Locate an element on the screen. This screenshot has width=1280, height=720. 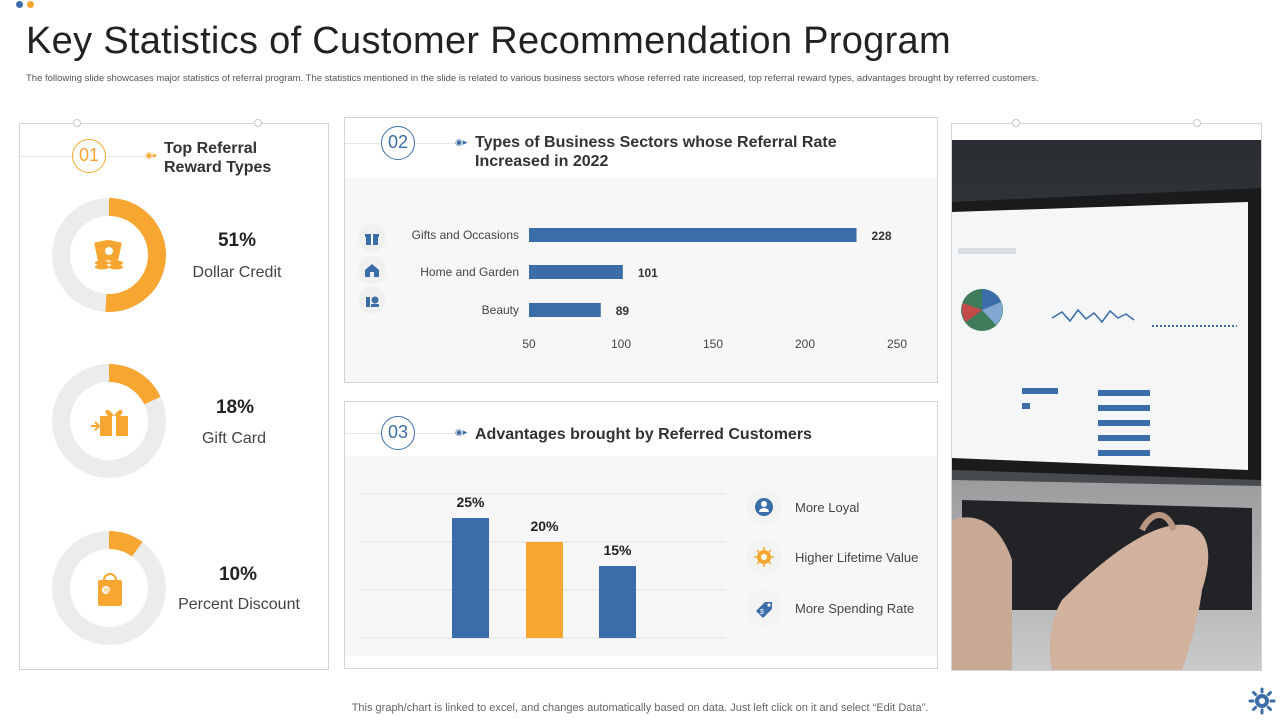
x-tick-label: 50 is located at coordinates (529, 344).